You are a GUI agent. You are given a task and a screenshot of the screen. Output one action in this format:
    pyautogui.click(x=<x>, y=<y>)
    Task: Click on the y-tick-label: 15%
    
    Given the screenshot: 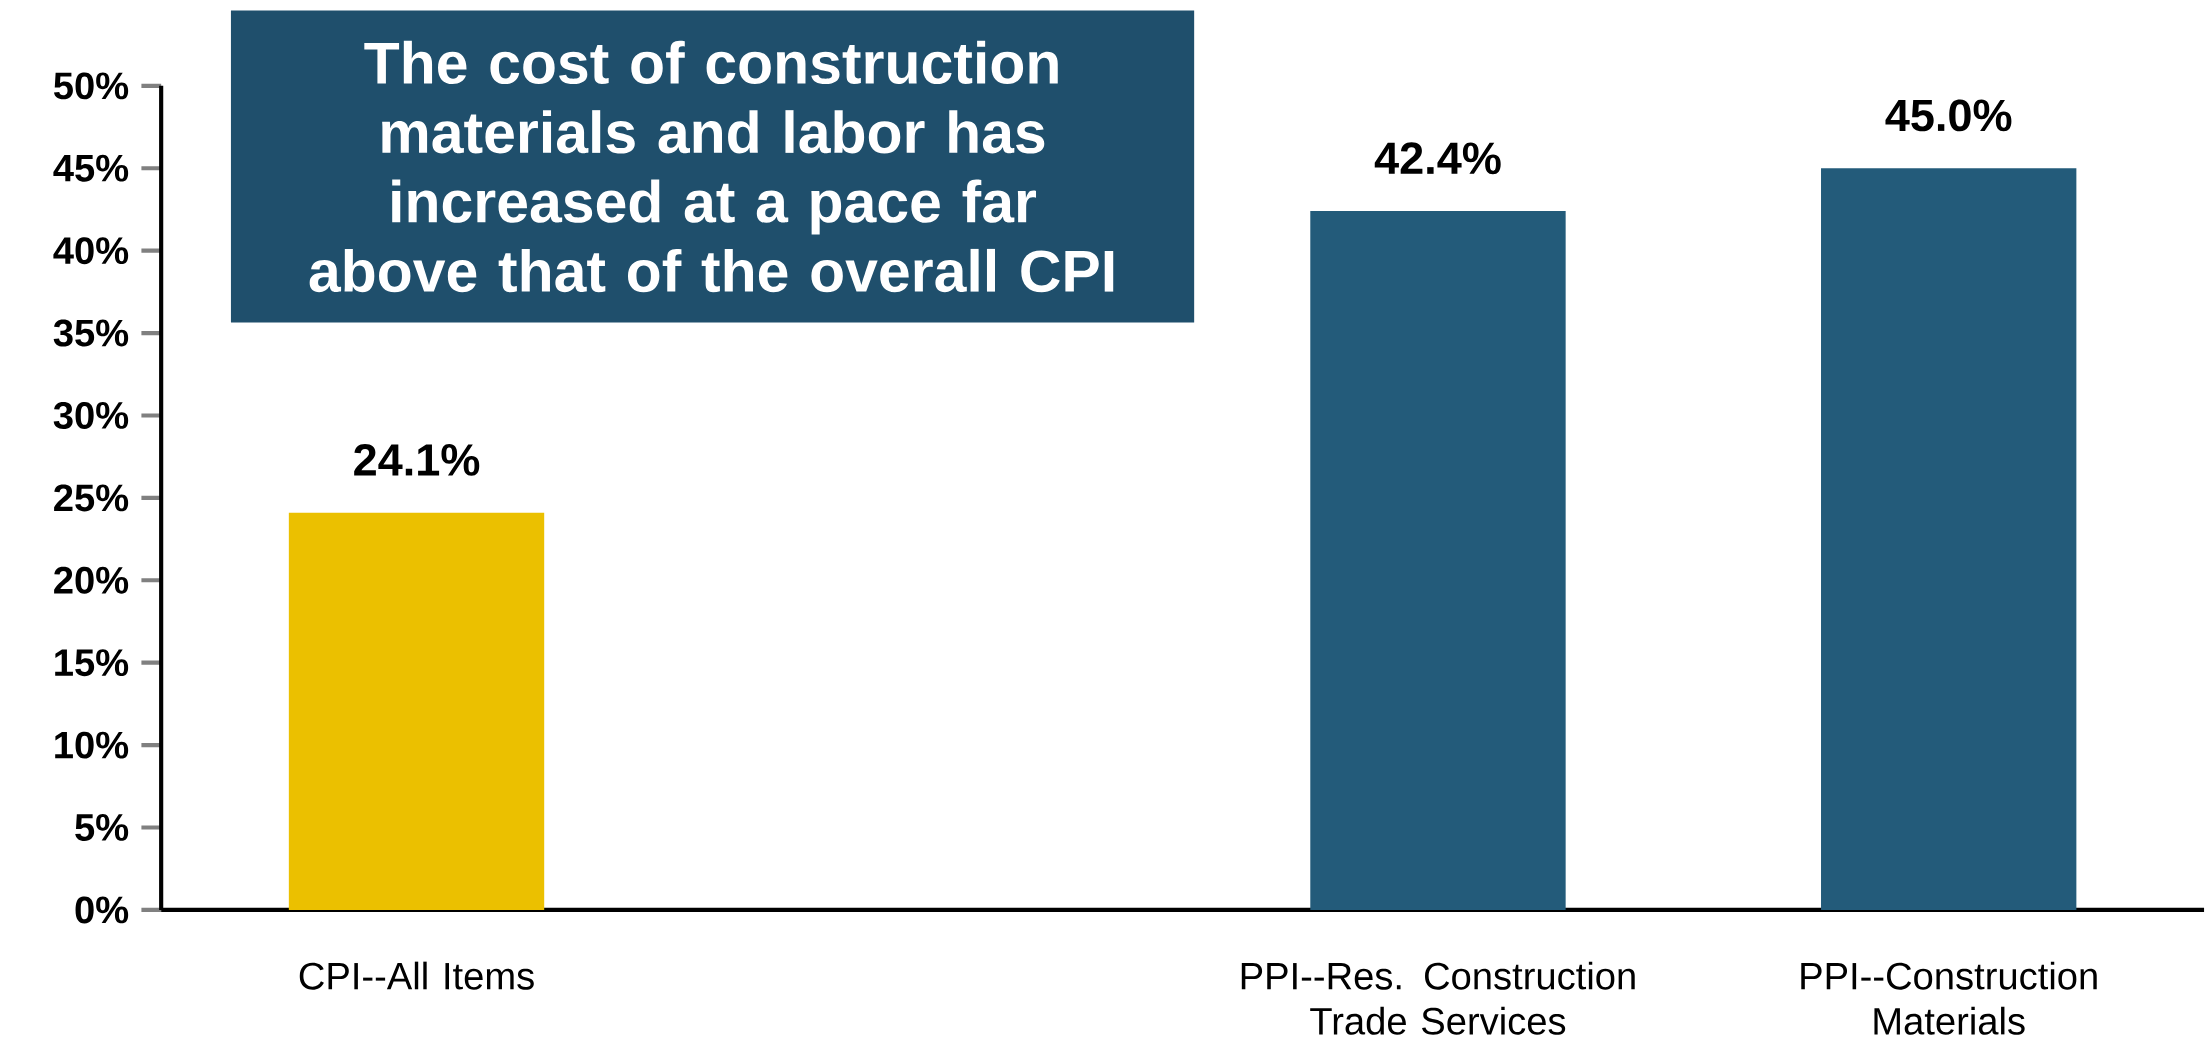 What is the action you would take?
    pyautogui.click(x=92, y=663)
    